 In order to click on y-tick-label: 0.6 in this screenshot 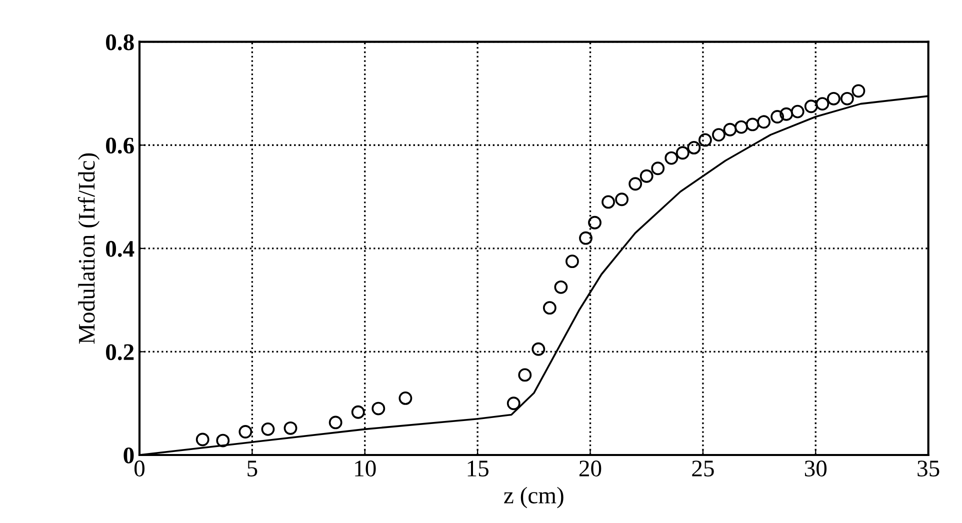, I will do `click(120, 146)`.